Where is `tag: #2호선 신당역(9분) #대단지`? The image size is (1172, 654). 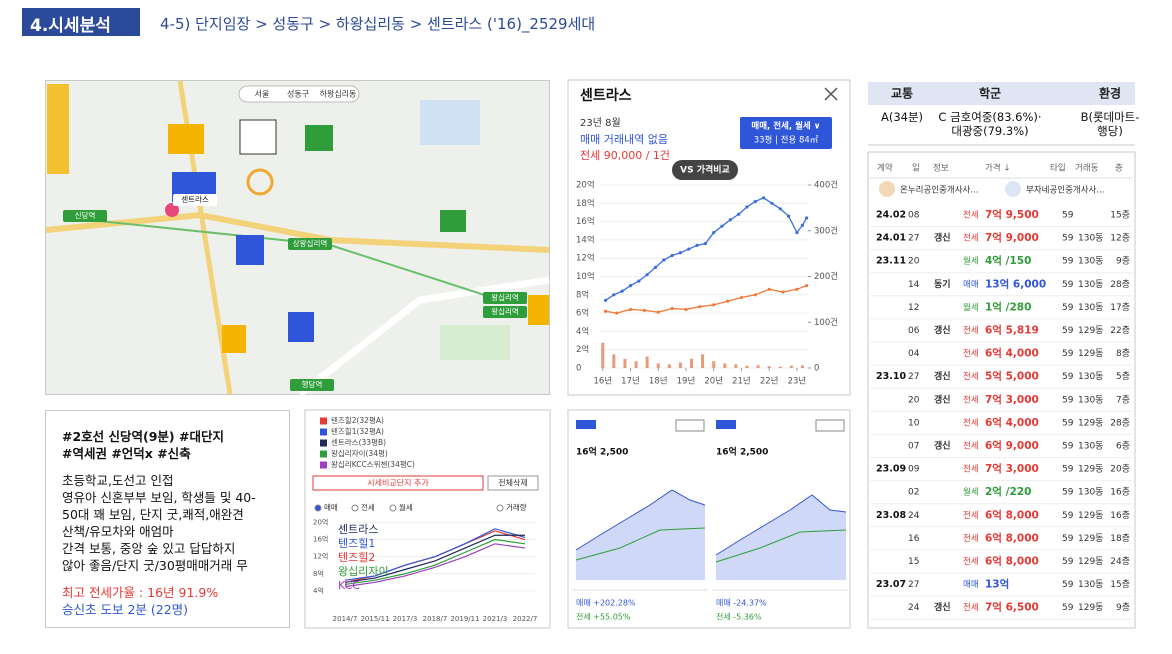 tag: #2호선 신당역(9분) #대단지 is located at coordinates (143, 436).